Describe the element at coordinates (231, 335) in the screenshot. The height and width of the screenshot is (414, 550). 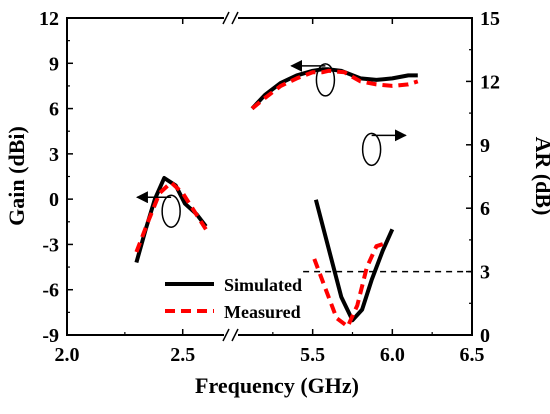
I see `axis-break-gap-bottom` at that location.